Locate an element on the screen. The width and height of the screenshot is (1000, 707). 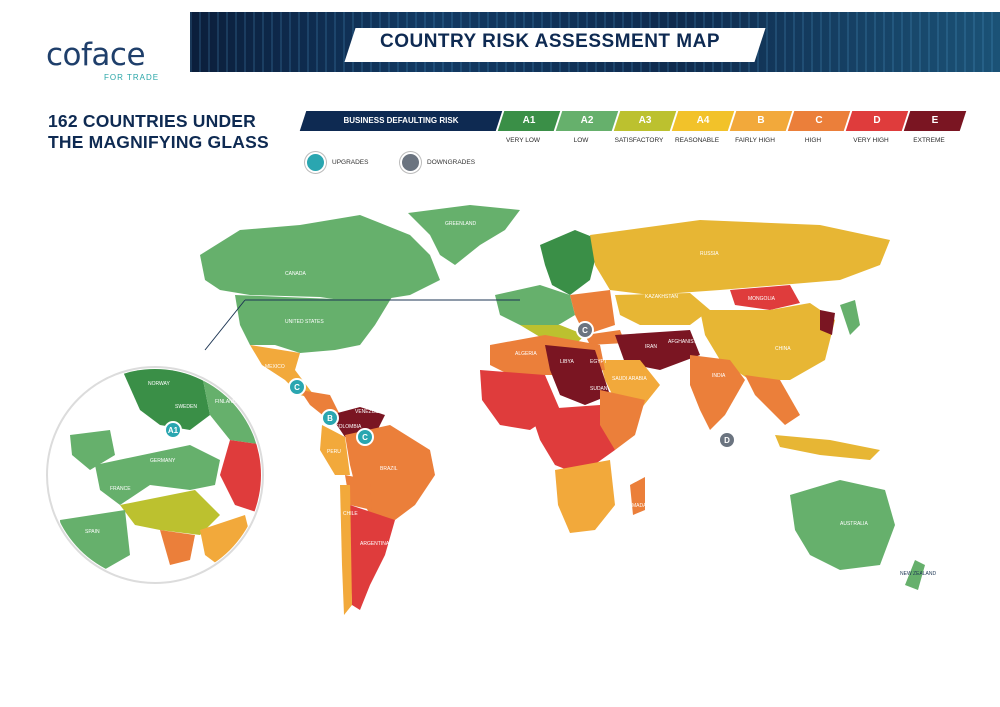
logo-tagline: FOR TRADE is located at coordinates (132, 77).